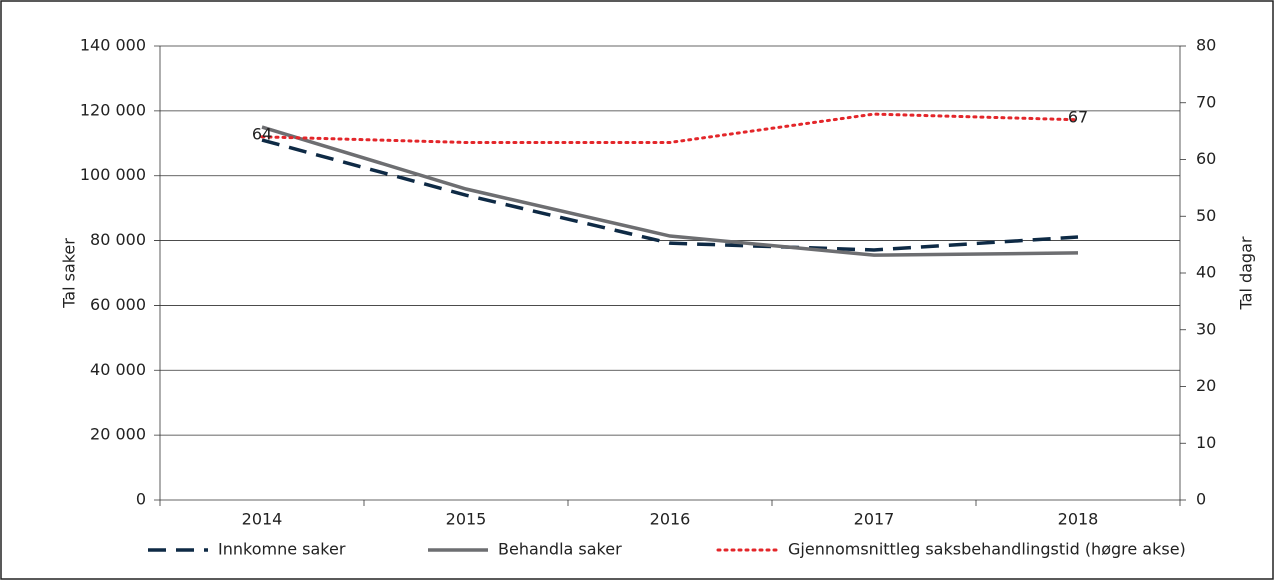 This screenshot has height=584, width=1274. What do you see at coordinates (118, 304) in the screenshot?
I see `y-tick-label: 60 000` at bounding box center [118, 304].